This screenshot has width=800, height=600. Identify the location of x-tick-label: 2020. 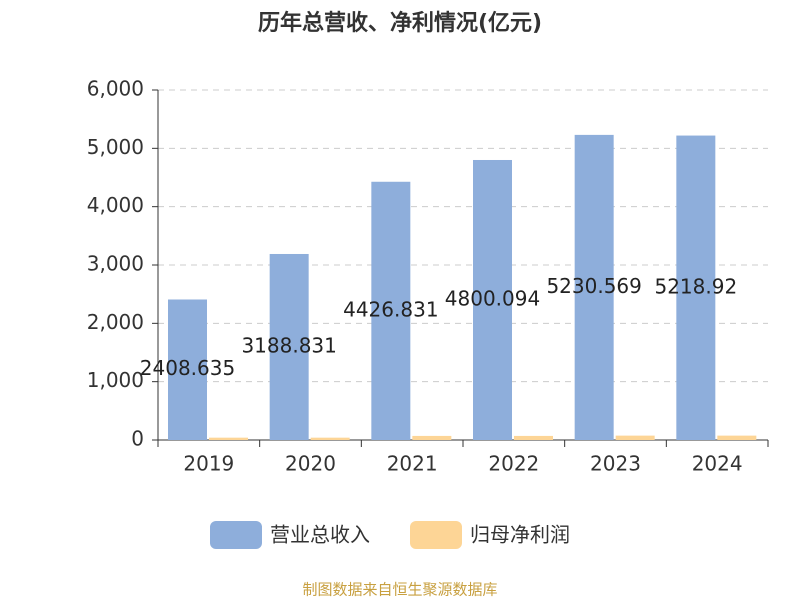
(310, 464).